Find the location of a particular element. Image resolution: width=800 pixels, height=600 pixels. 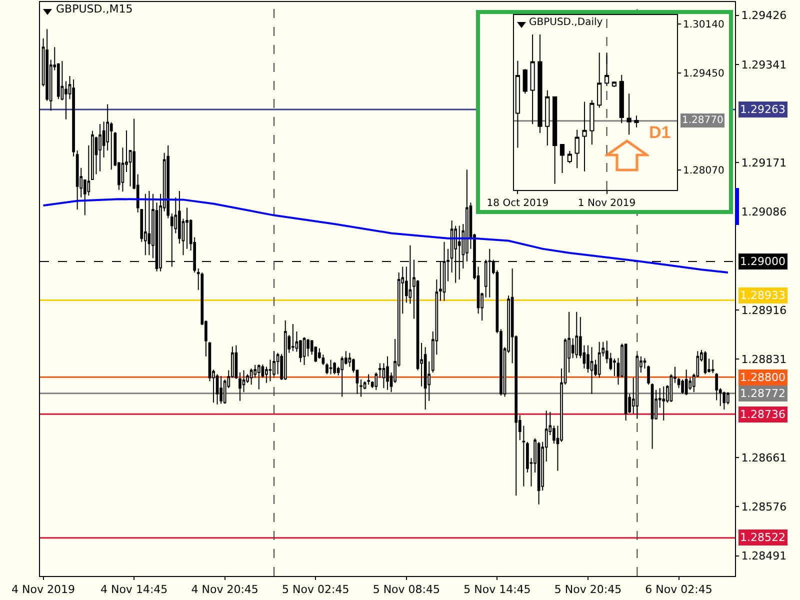

y-tick-label: 1.28070 is located at coordinates (703, 171).